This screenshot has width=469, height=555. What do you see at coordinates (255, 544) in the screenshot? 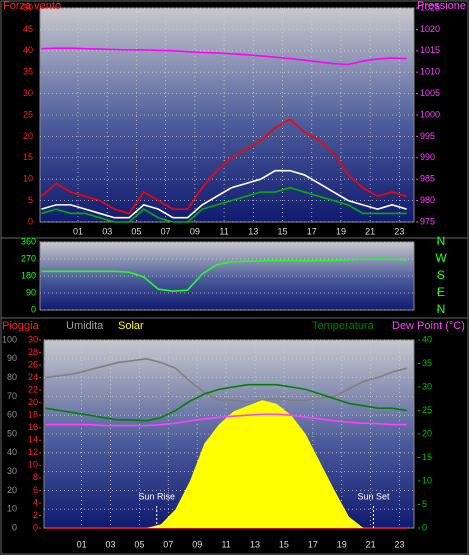
I see `x-tick-label: 13` at bounding box center [255, 544].